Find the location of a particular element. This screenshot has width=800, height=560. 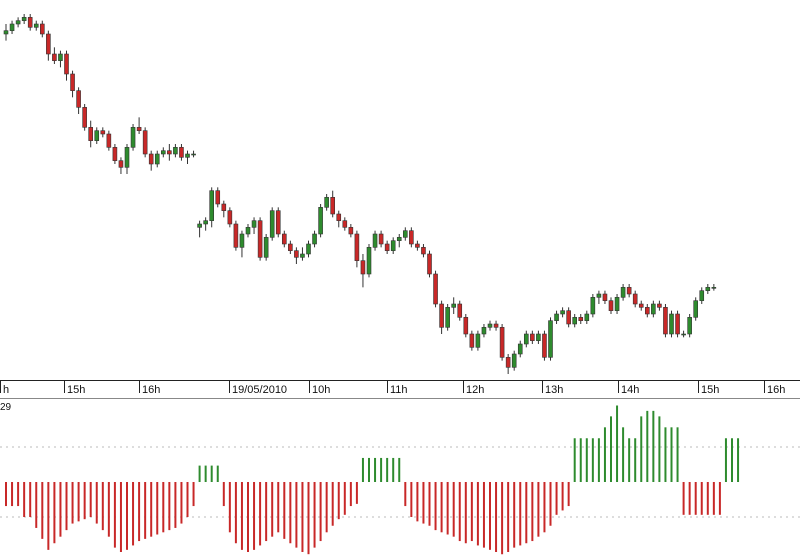

time-axis: h 15h 16h 19/05/2010 10h 11h 12h 13h 14h 15h 16h is located at coordinates (392, 388).